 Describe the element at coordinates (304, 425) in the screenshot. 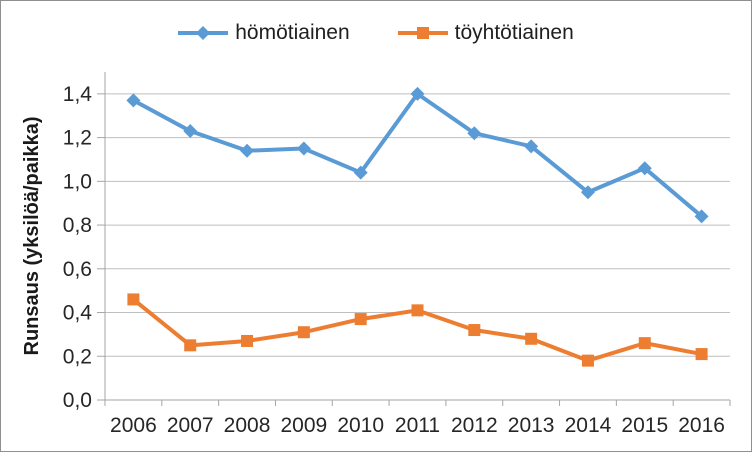

I see `x-tick-label: 2009` at that location.